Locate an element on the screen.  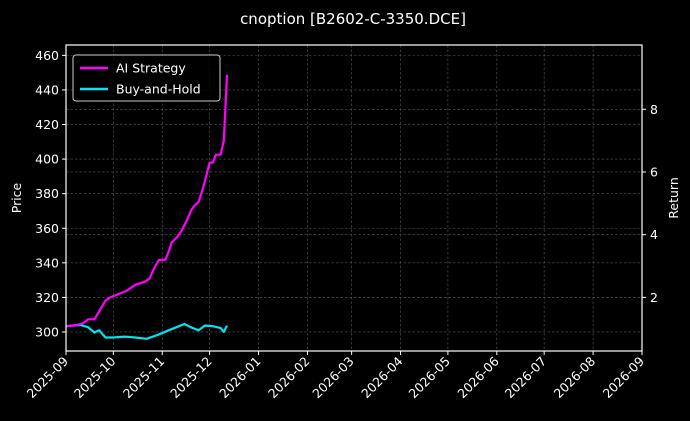
y-tick-label: 420 is located at coordinates (47, 124).